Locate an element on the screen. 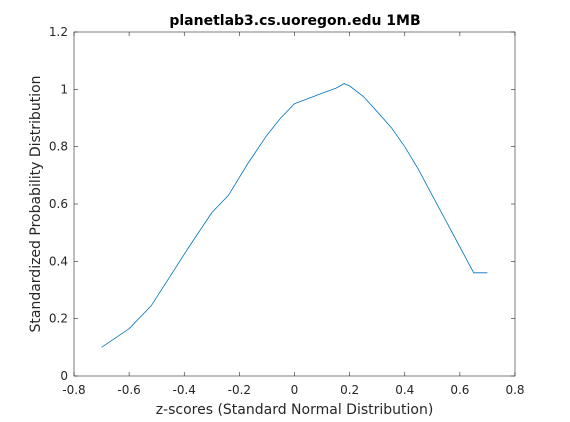 The width and height of the screenshot is (570, 422). y-tick-label: 1.2 is located at coordinates (58, 32).